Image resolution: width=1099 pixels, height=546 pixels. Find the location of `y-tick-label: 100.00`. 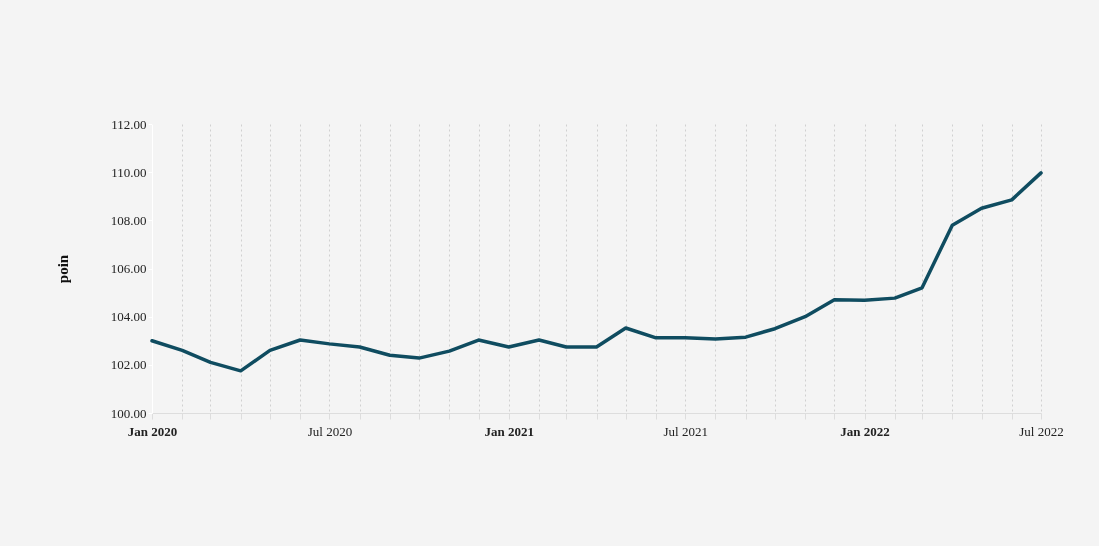

y-tick-label: 100.00 is located at coordinates (128, 413).